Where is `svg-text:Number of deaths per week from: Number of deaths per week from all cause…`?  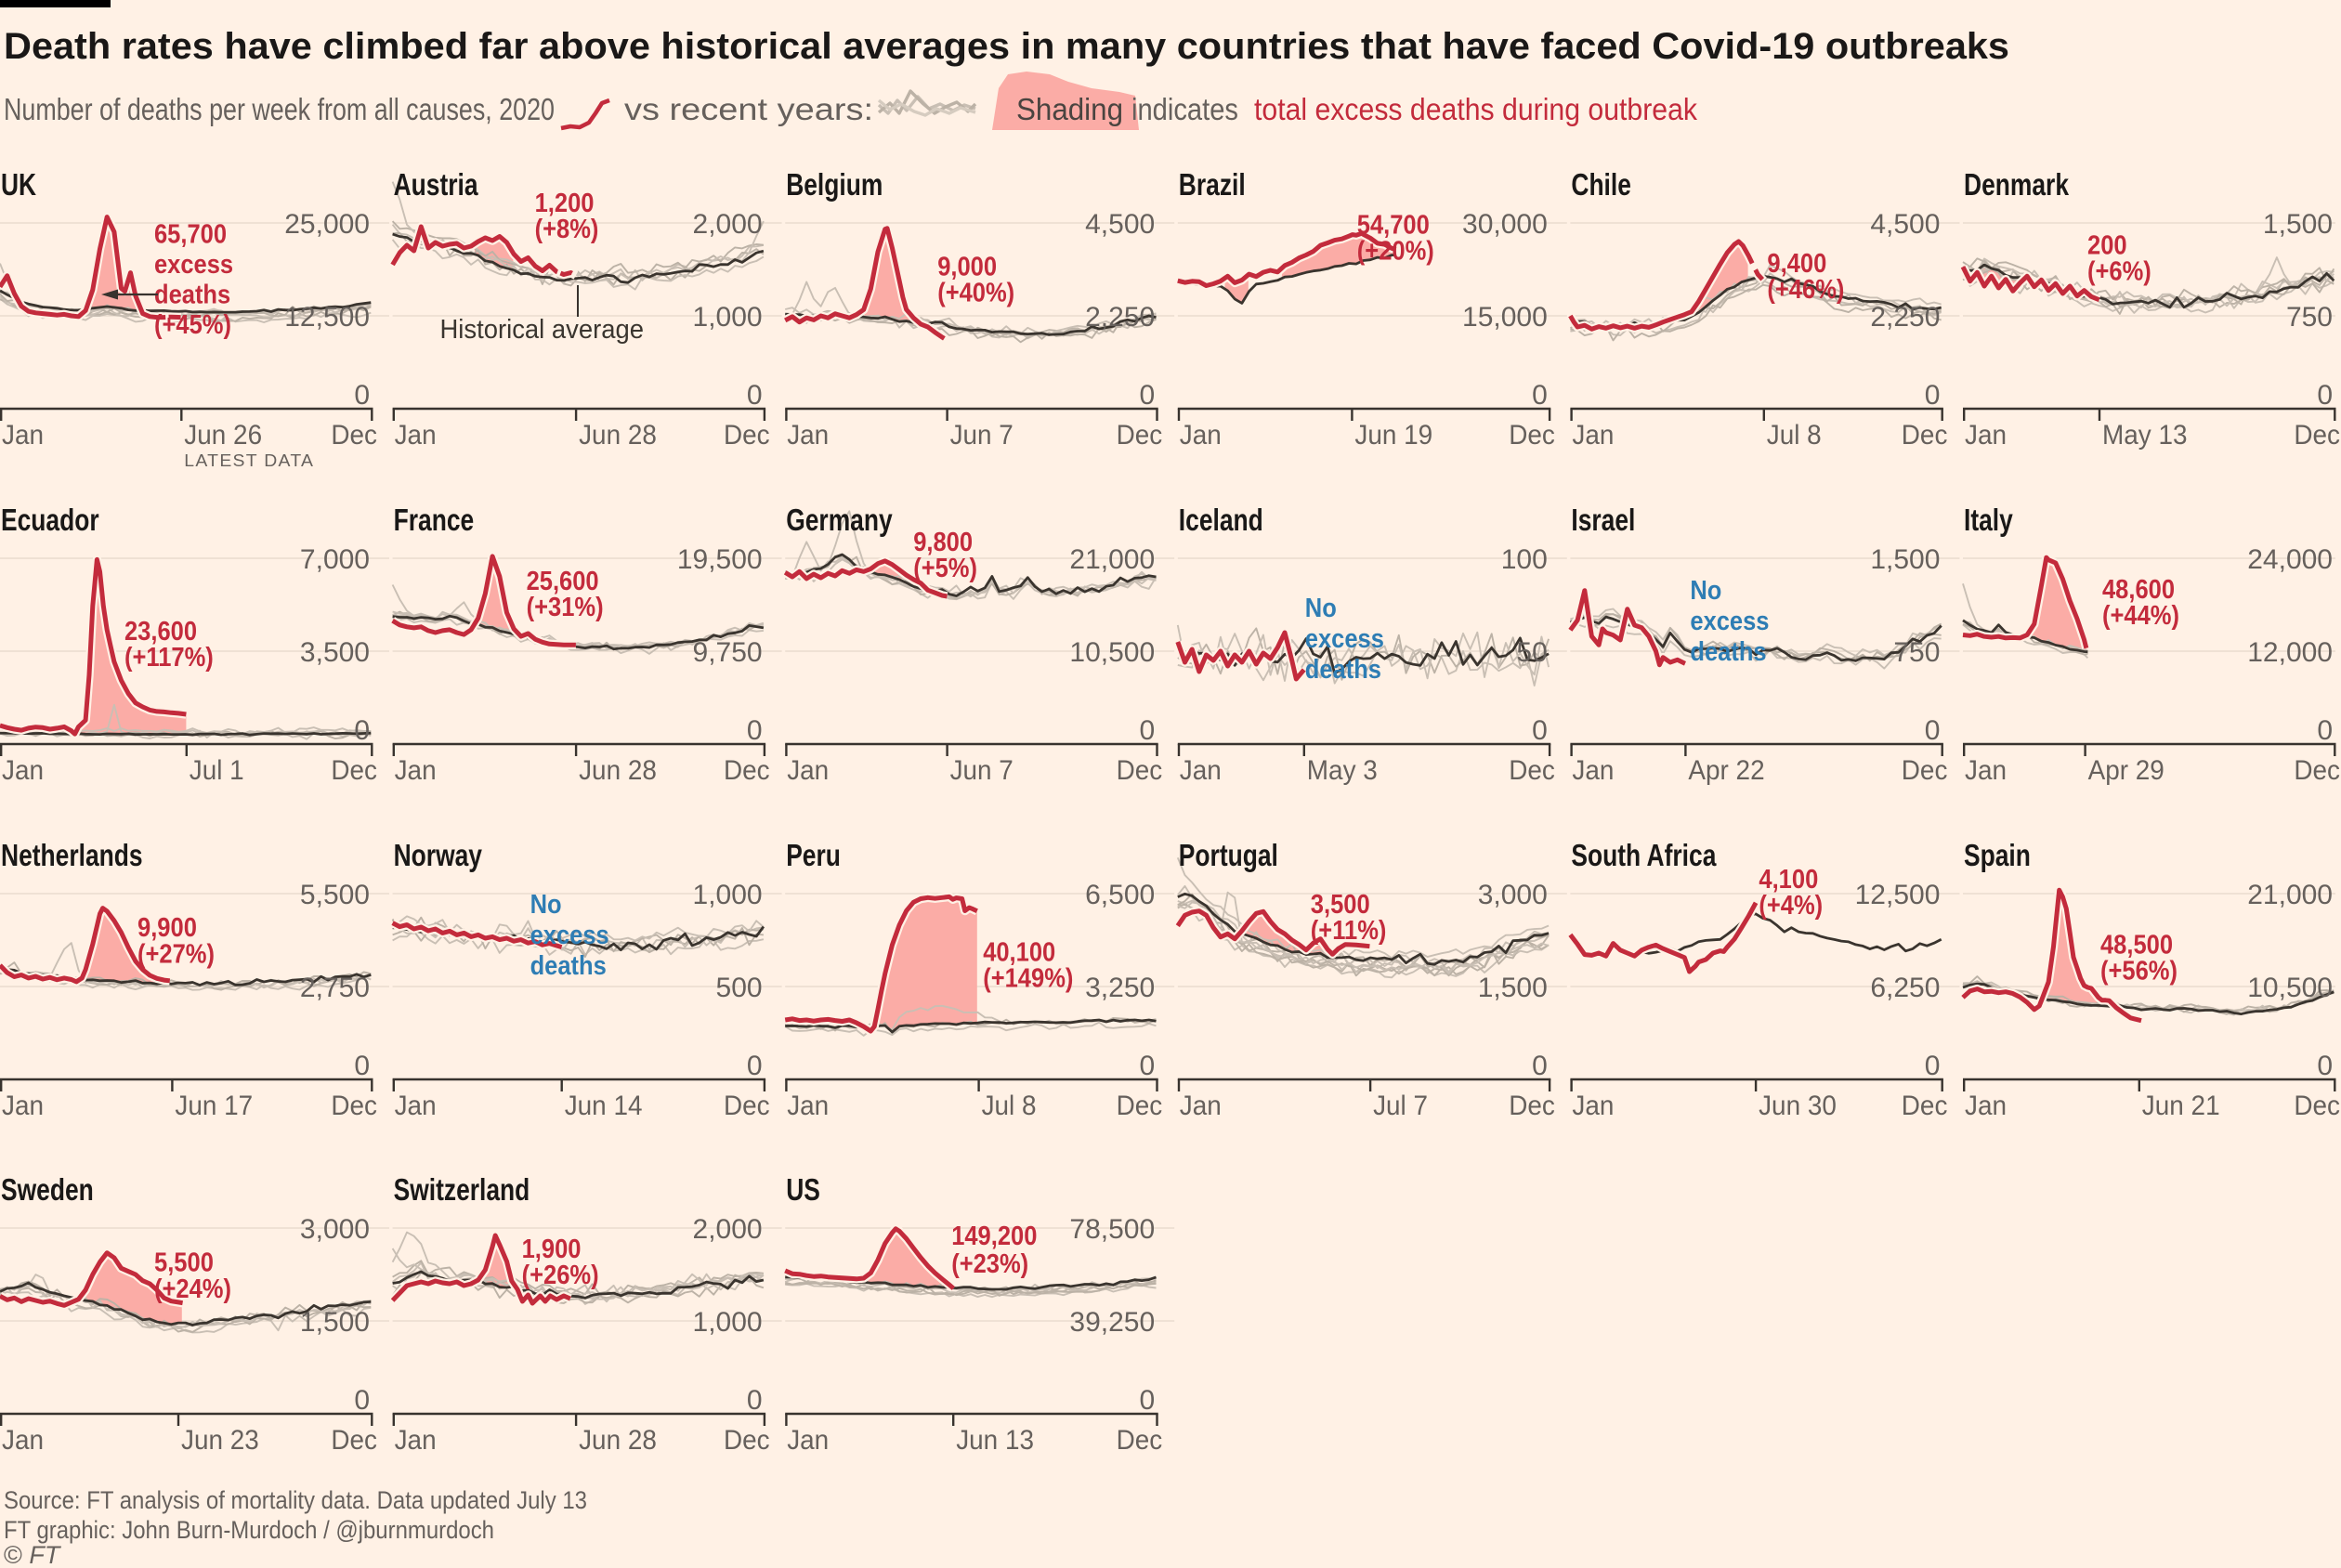
svg-text:Number of deaths per week from: Number of deaths per week from all cause… is located at coordinates (279, 109).